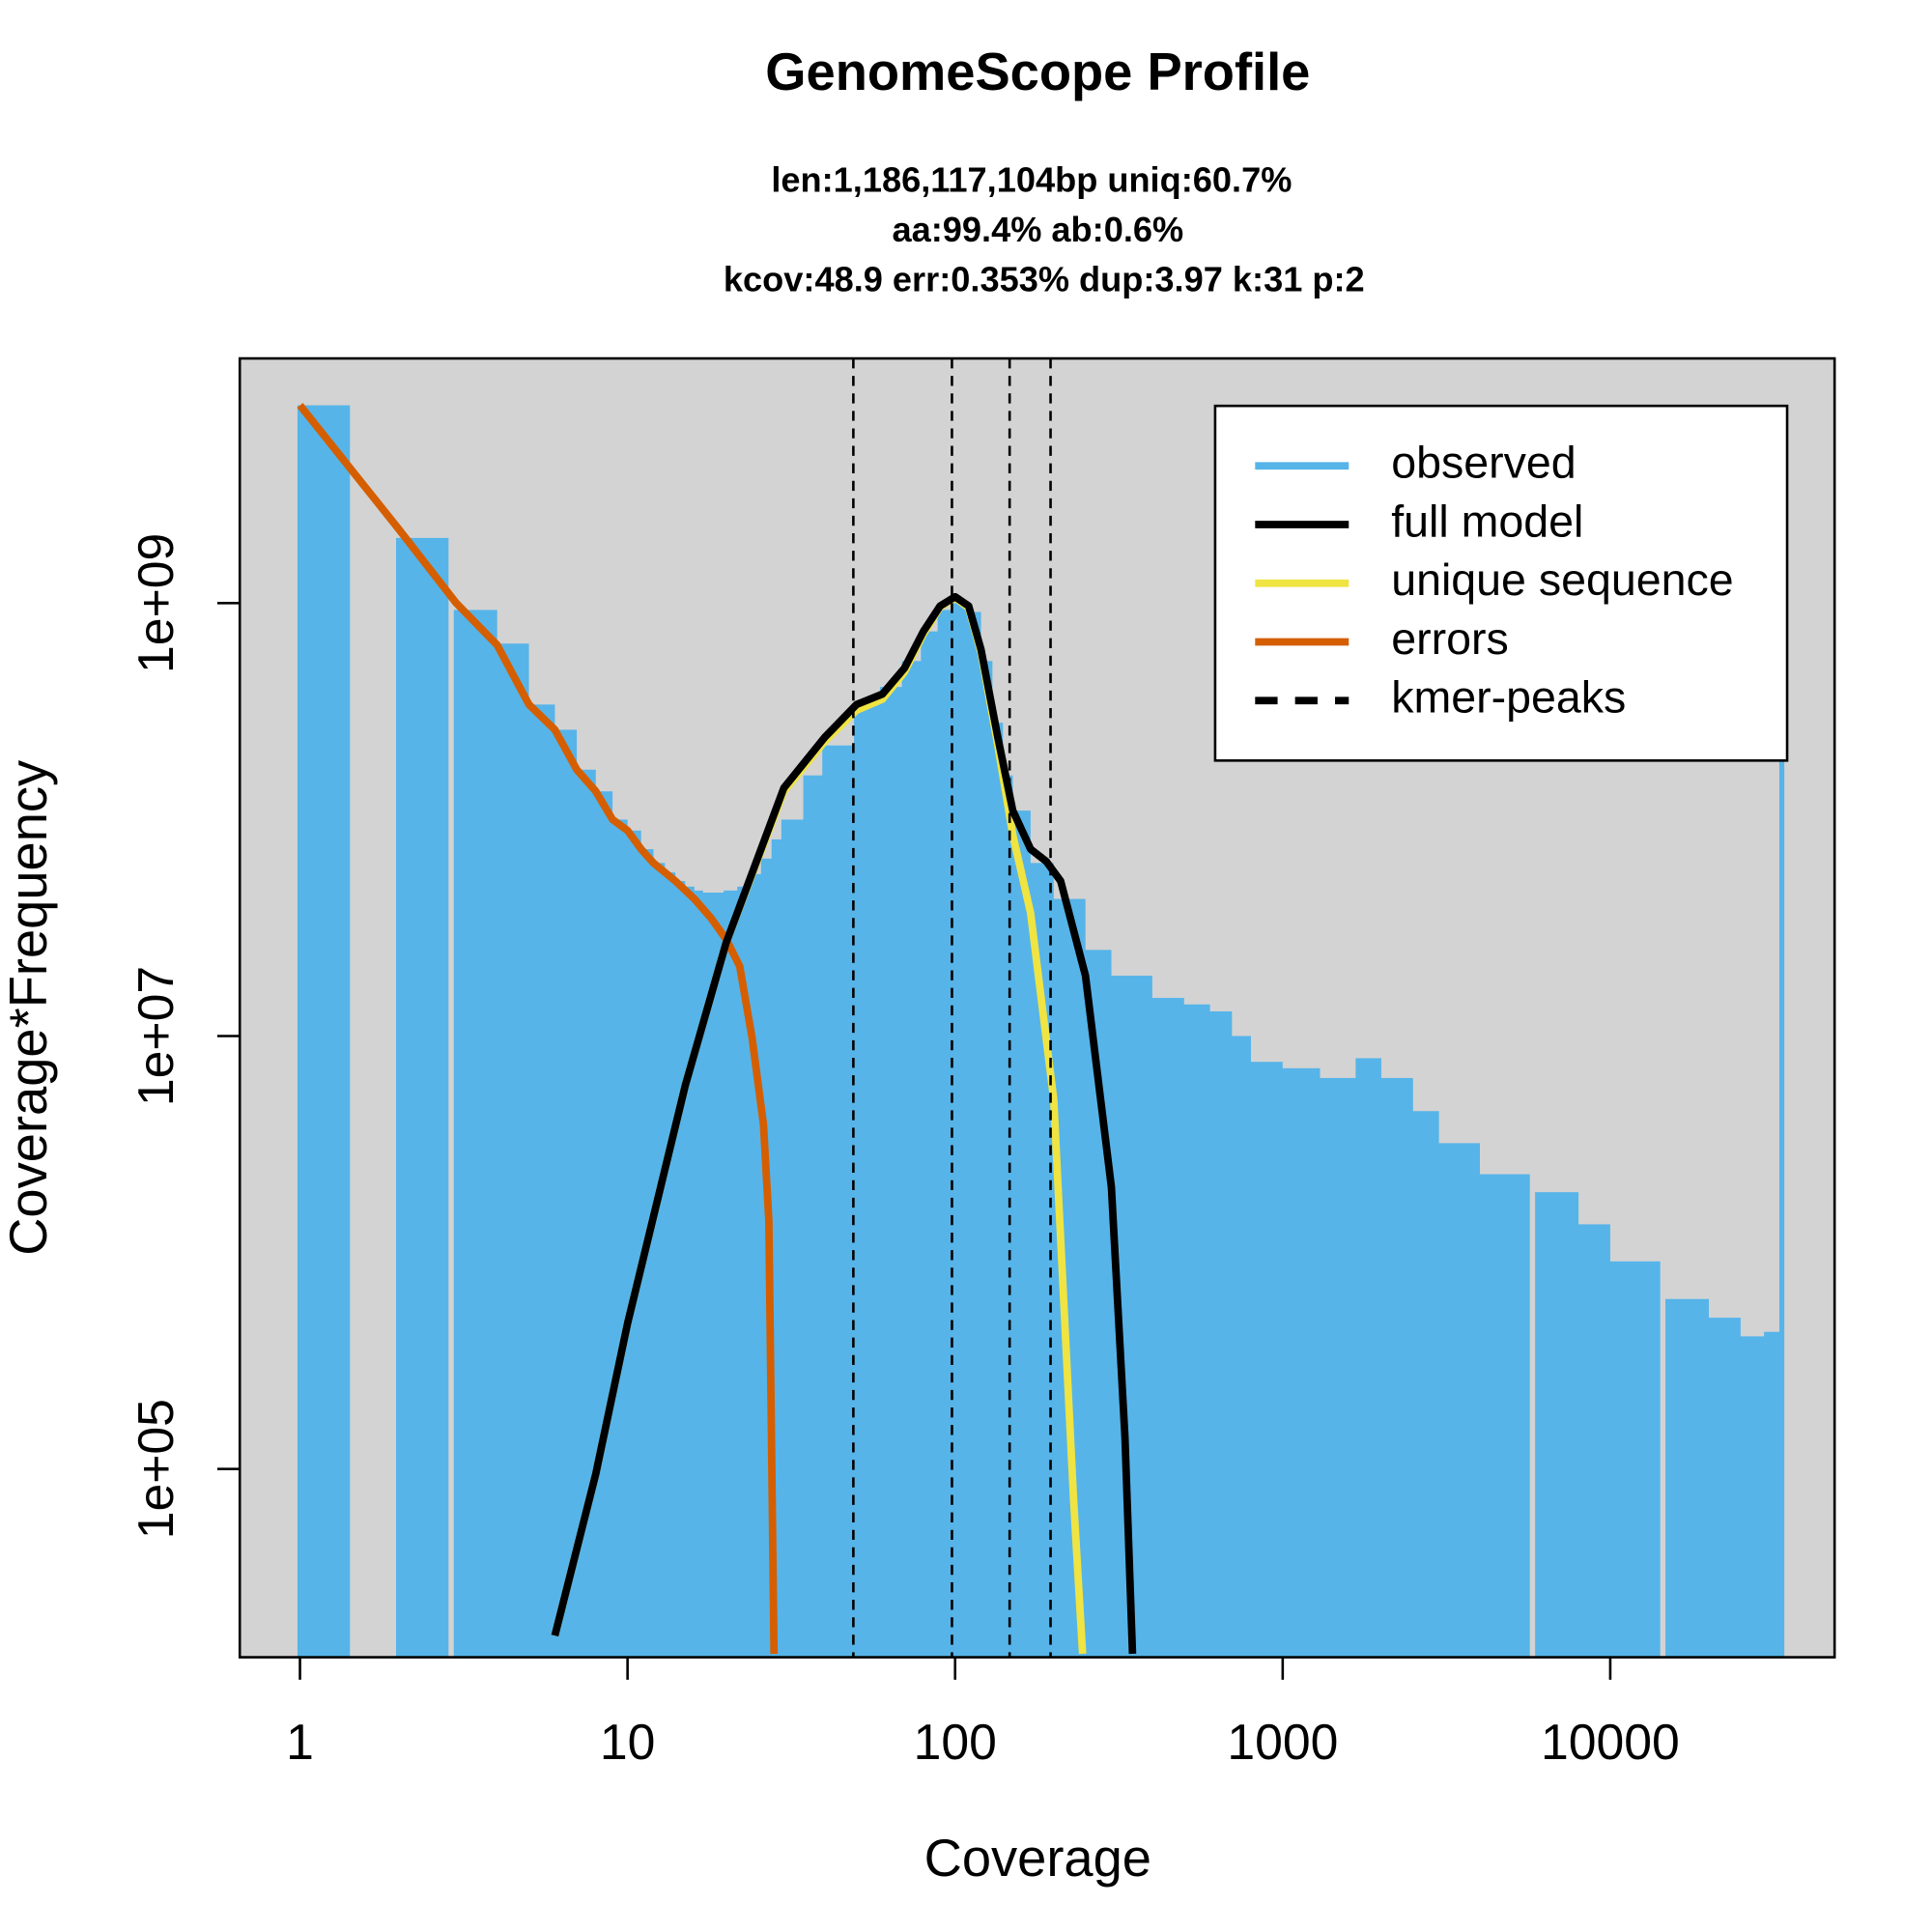  Describe the element at coordinates (1037, 229) in the screenshot. I see `subtitle: aa:99.4% ab:0.6%` at that location.